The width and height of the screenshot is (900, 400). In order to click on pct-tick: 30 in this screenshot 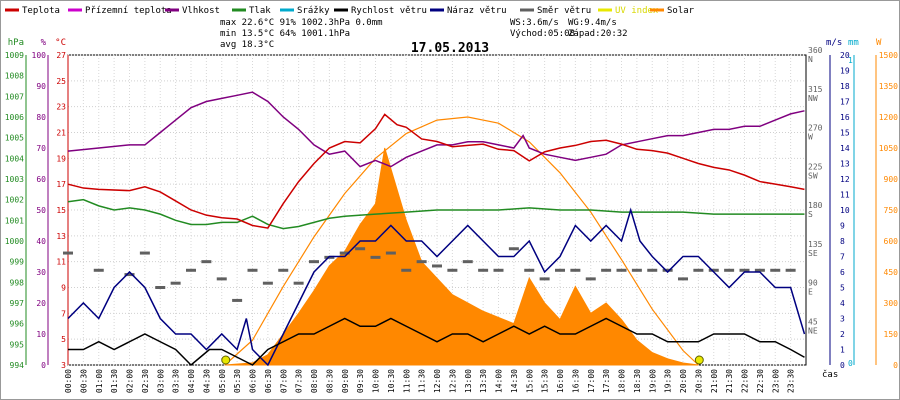, I will do `click(41, 272)`.